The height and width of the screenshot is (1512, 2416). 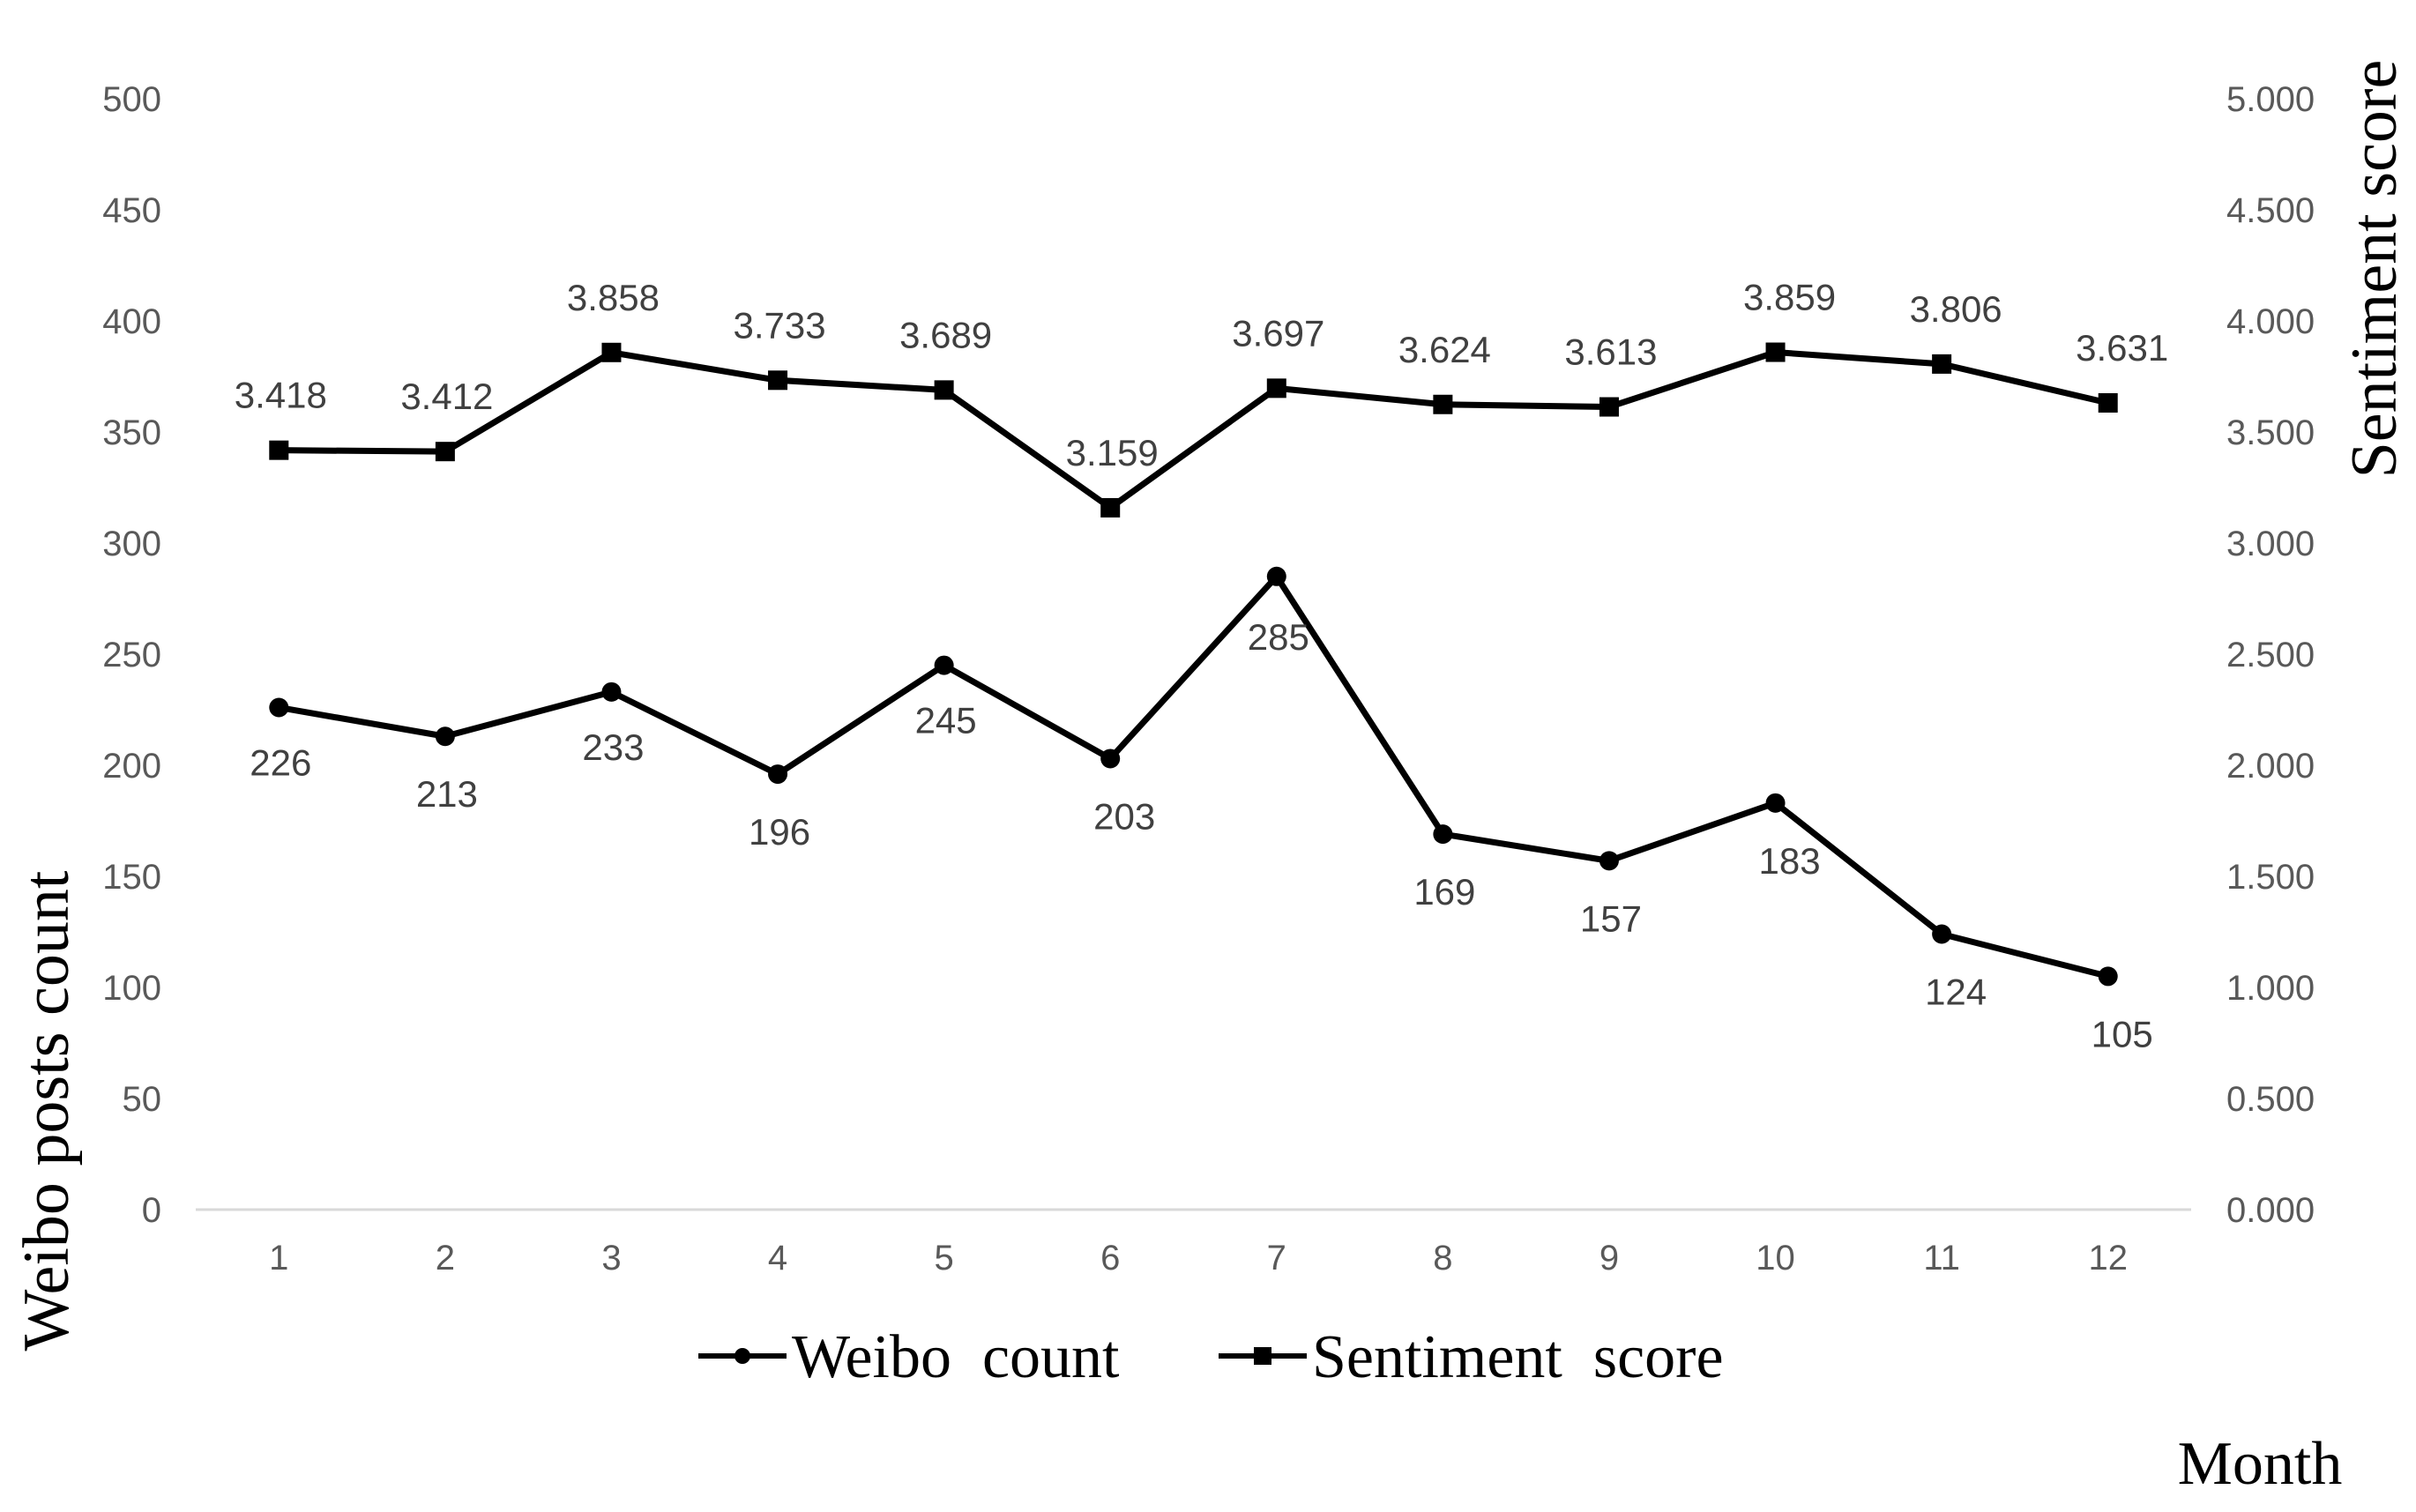 I want to click on data-label-sentiment-score: 3.733, so click(x=779, y=325).